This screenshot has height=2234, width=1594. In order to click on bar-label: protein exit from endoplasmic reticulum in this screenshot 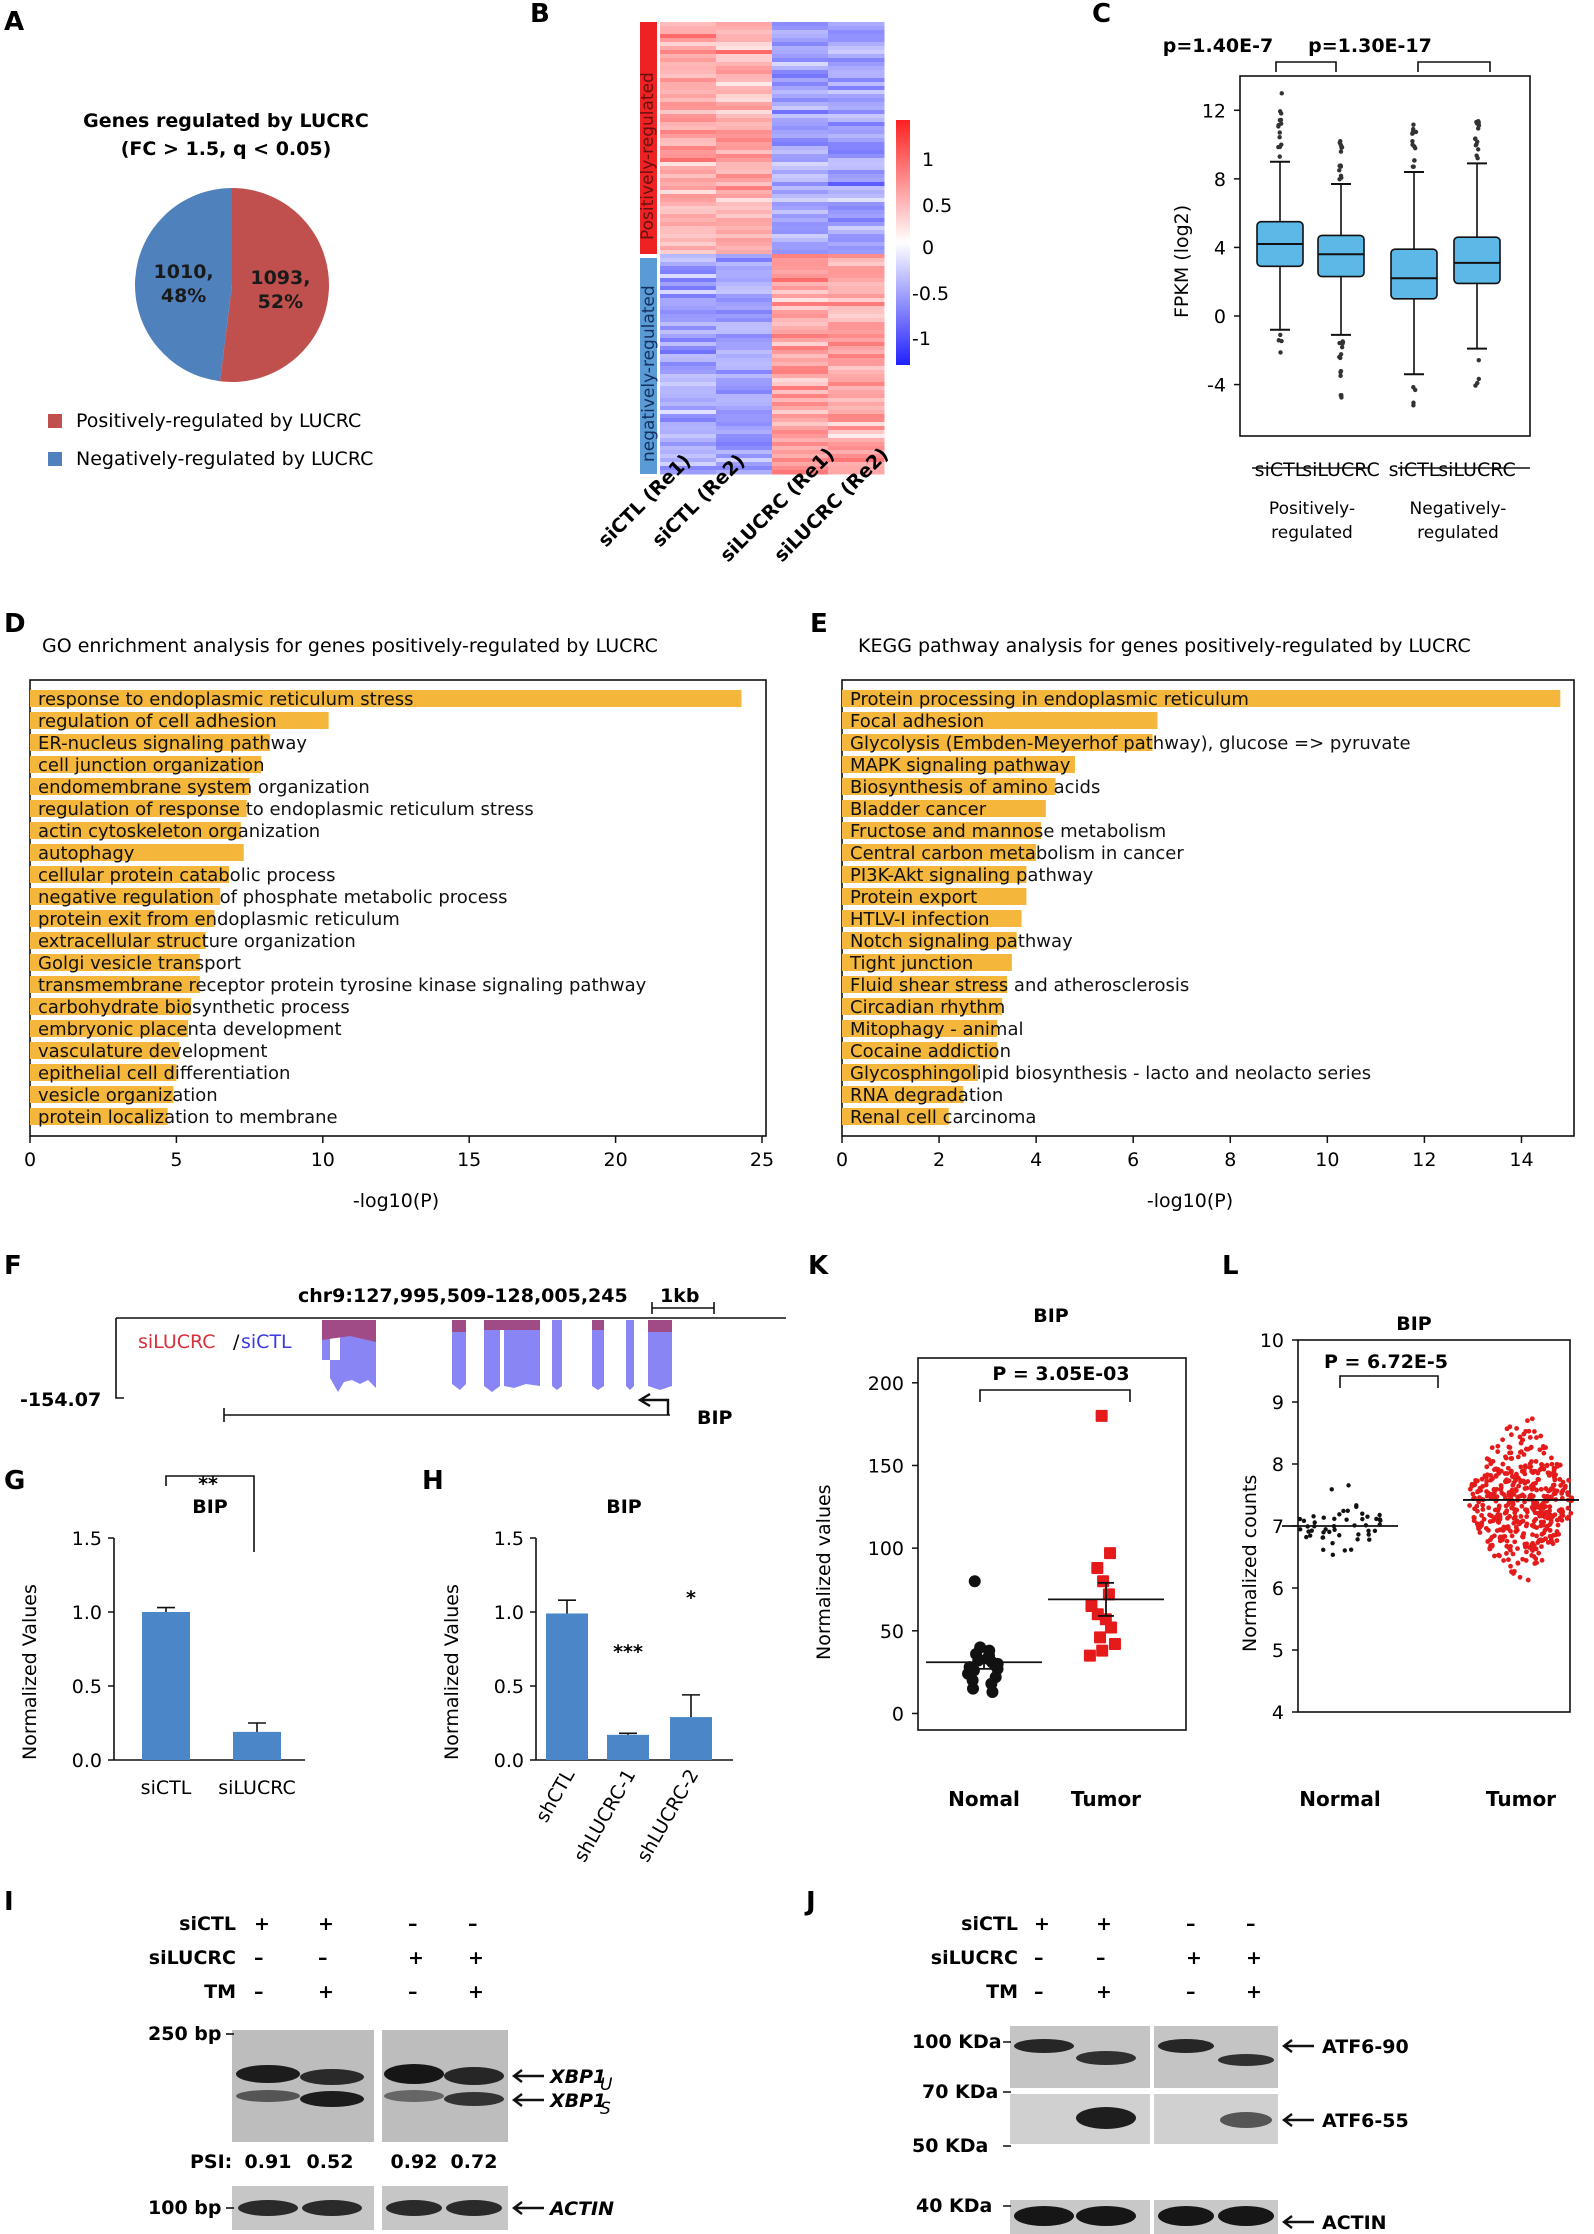, I will do `click(219, 919)`.